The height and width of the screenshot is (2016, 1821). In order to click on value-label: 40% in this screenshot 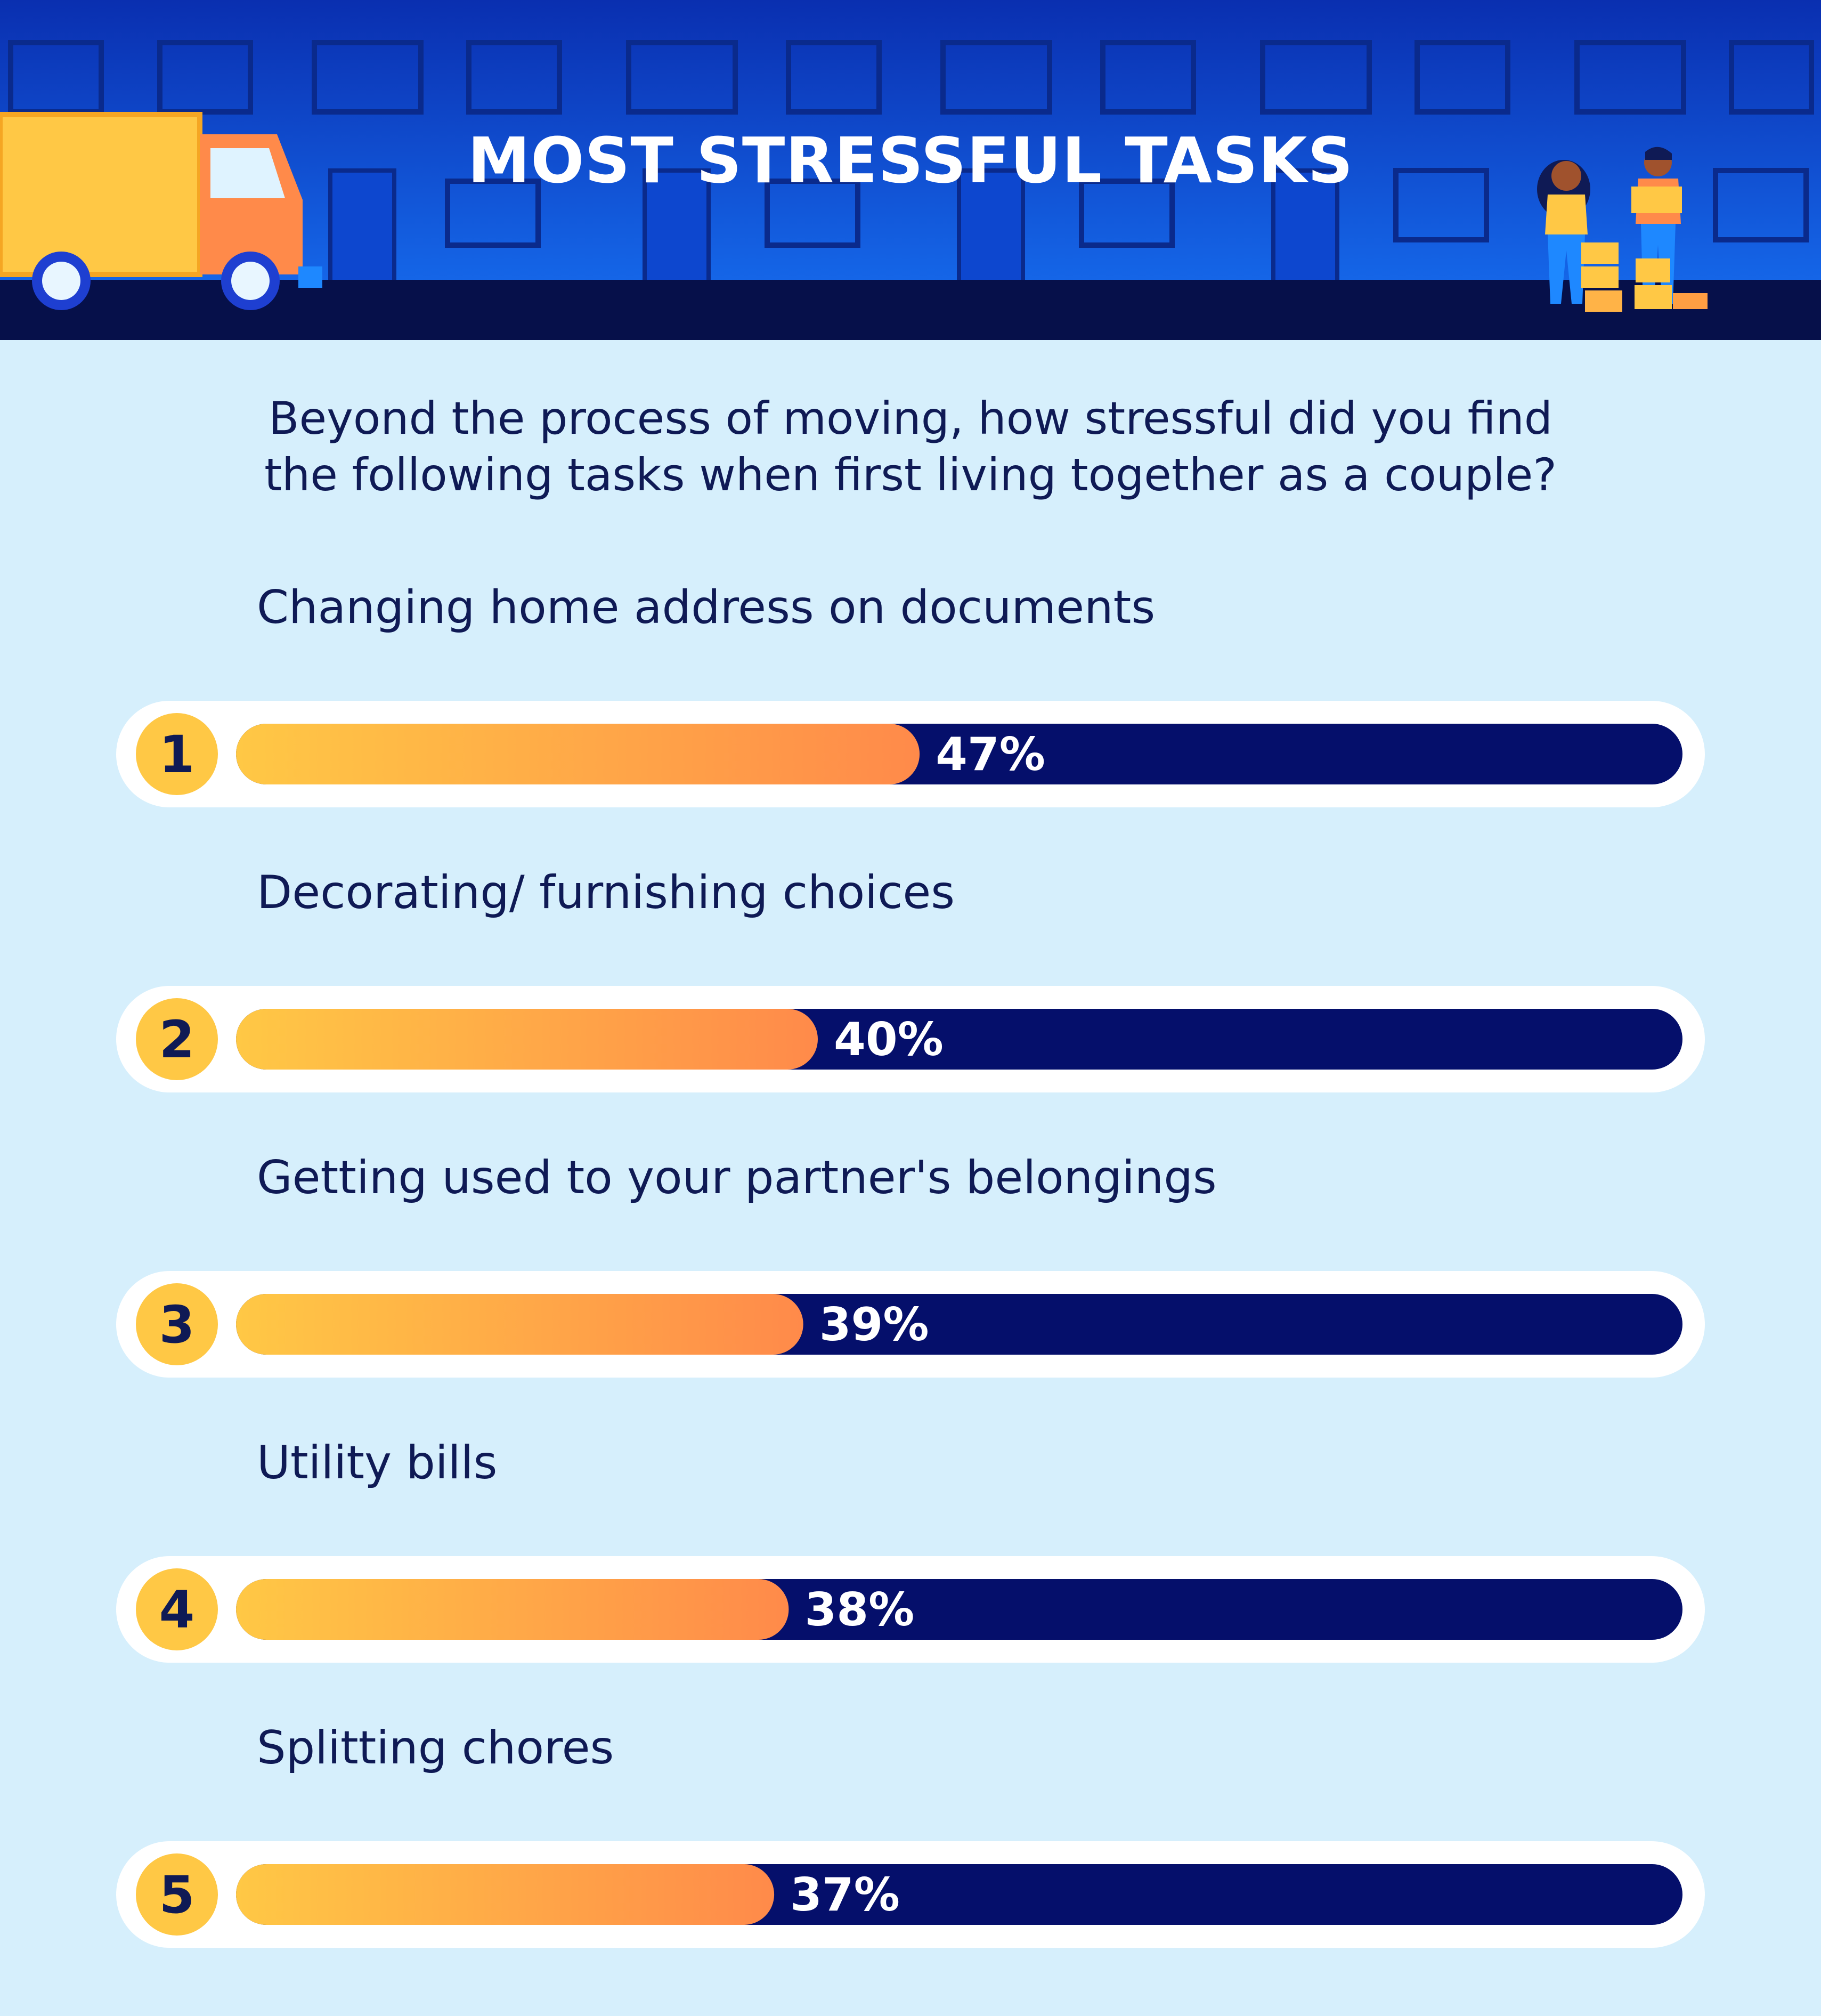, I will do `click(889, 1039)`.